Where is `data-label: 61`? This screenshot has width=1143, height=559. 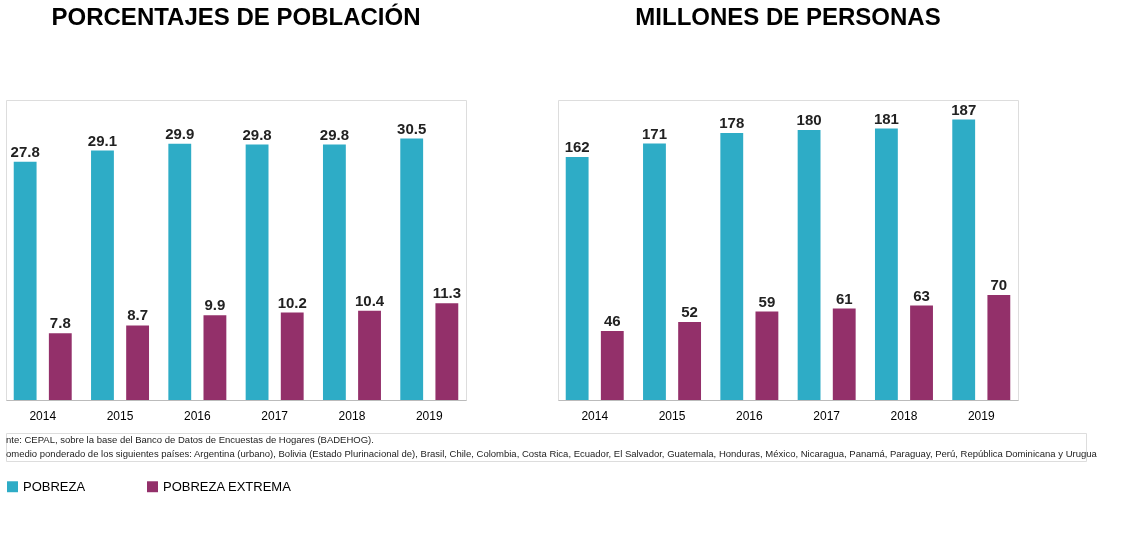 data-label: 61 is located at coordinates (844, 298).